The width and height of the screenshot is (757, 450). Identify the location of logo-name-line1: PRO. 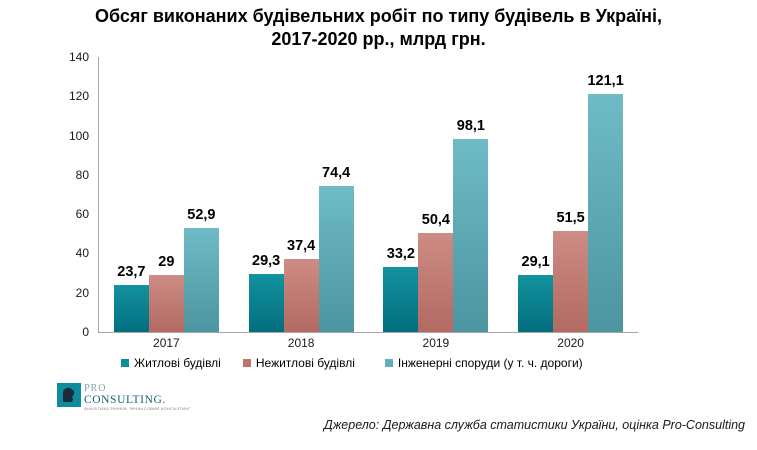
(95, 388).